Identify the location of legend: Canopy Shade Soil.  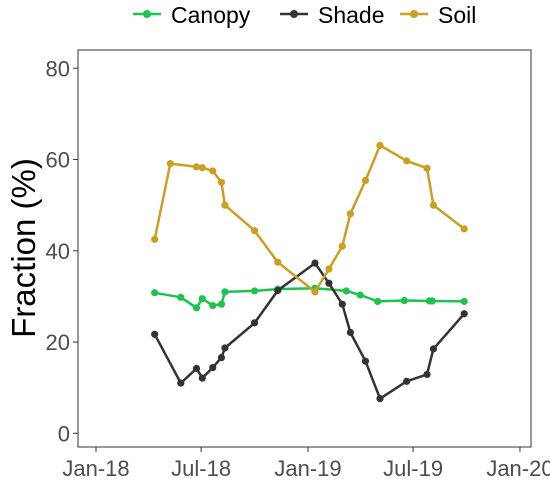
(304, 15).